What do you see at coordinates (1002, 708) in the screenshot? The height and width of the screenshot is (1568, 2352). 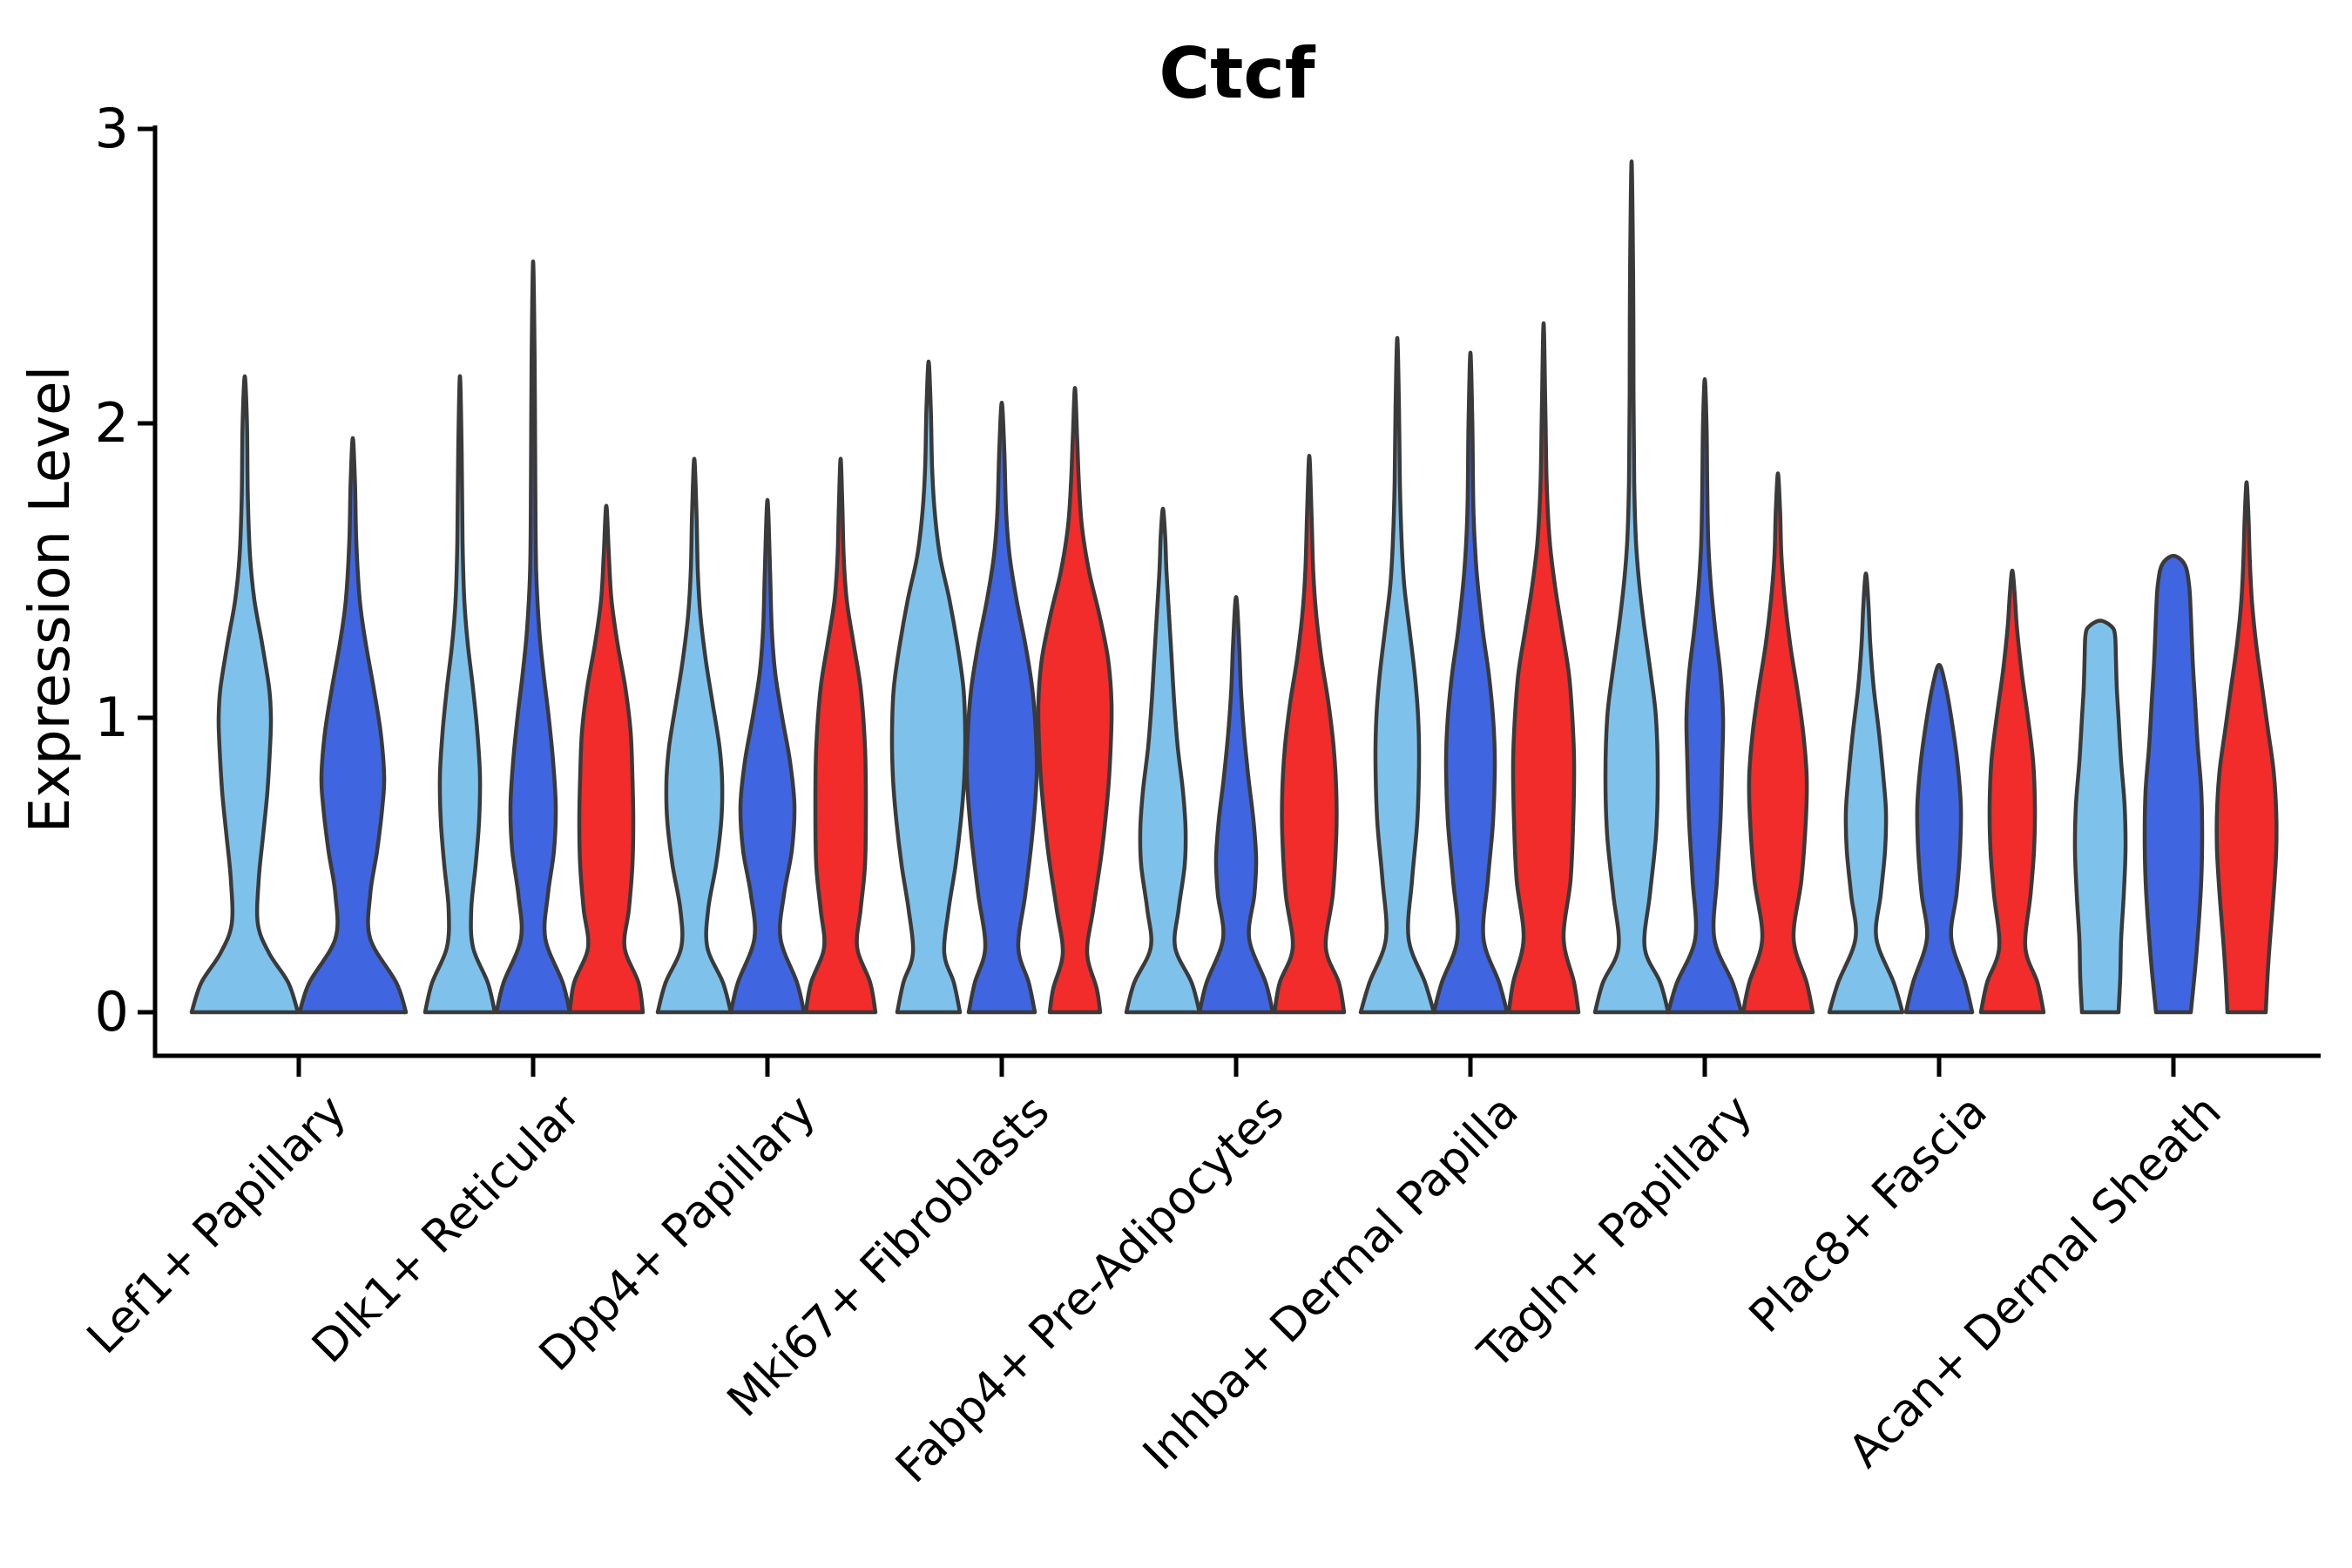 I see `violin-4-series2` at bounding box center [1002, 708].